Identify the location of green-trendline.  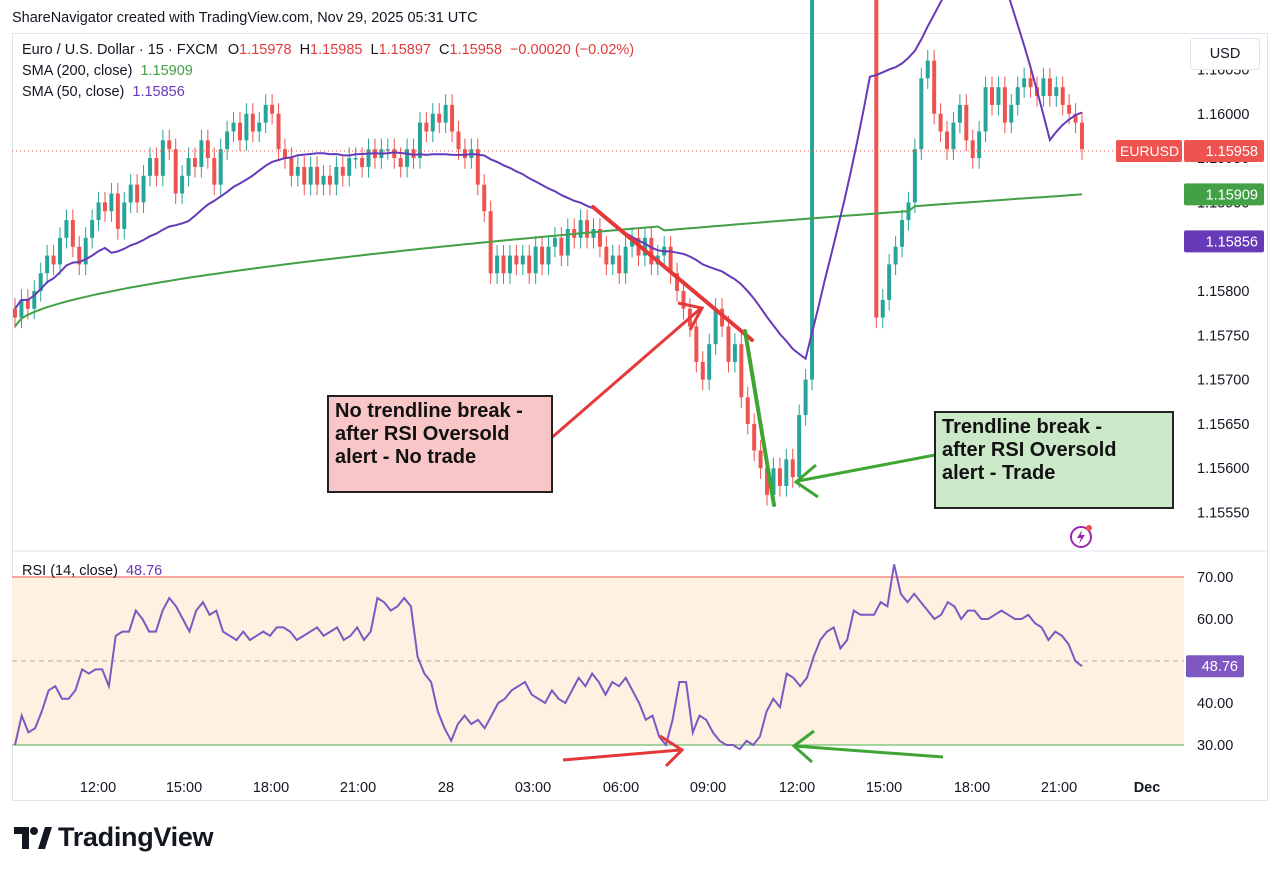
(759, 418).